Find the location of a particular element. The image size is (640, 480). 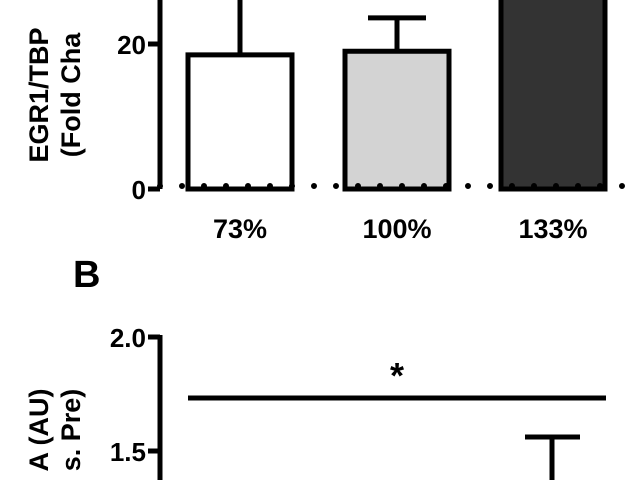

panel-a-y-axis-label-line1: EGR1/TBP is located at coordinates (39, 94).